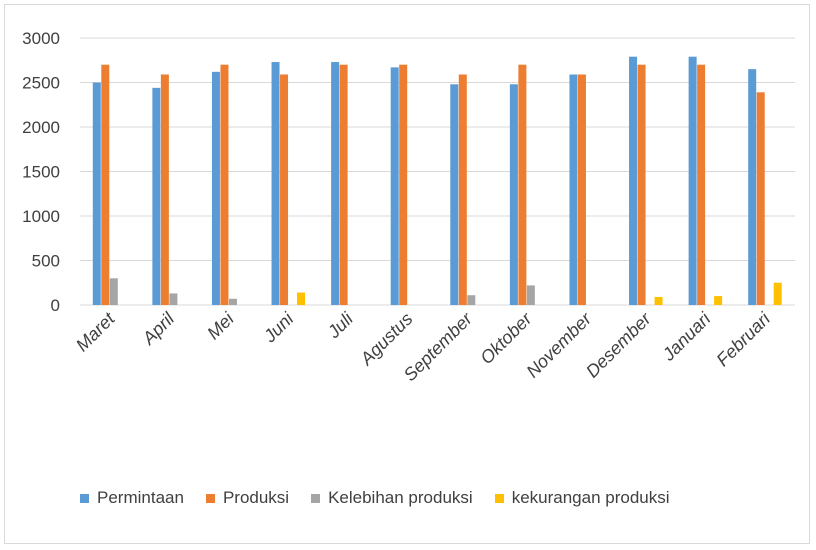  What do you see at coordinates (41, 127) in the screenshot?
I see `y-tick-label: 2000` at bounding box center [41, 127].